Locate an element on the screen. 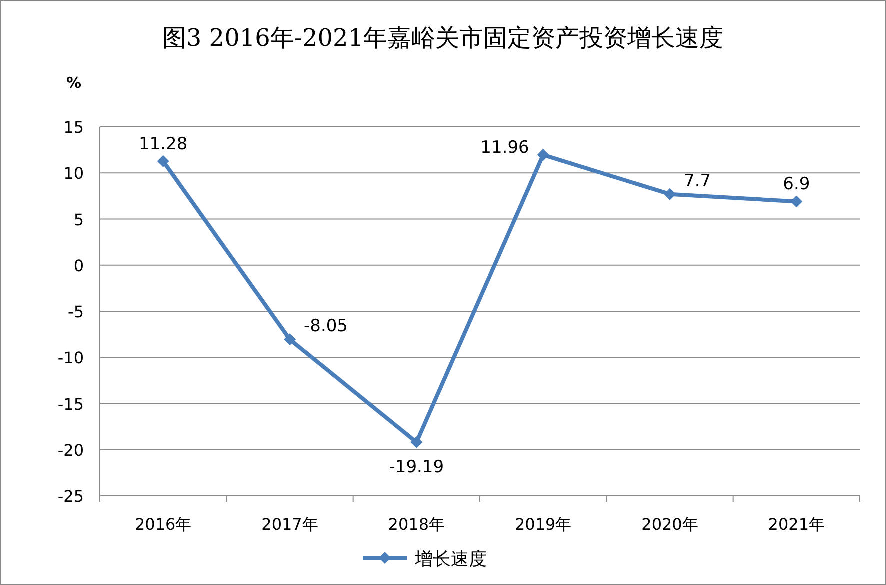 This screenshot has width=886, height=585. x-tick-label: 2021年 is located at coordinates (797, 524).